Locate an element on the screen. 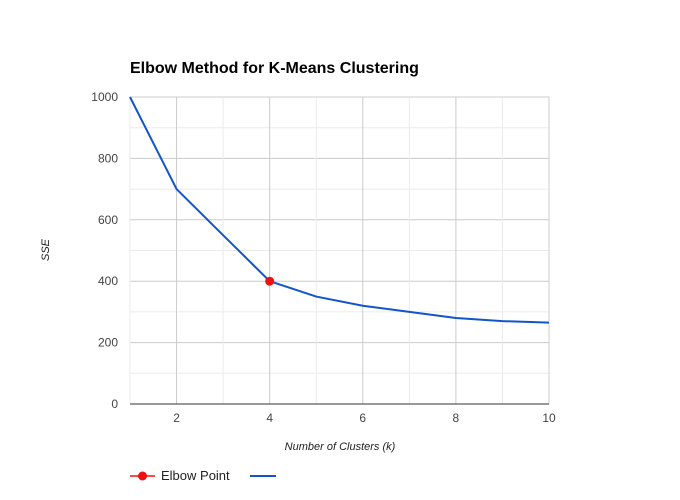 Image resolution: width=680 pixels, height=500 pixels. x-tick-label: 6 is located at coordinates (362, 418).